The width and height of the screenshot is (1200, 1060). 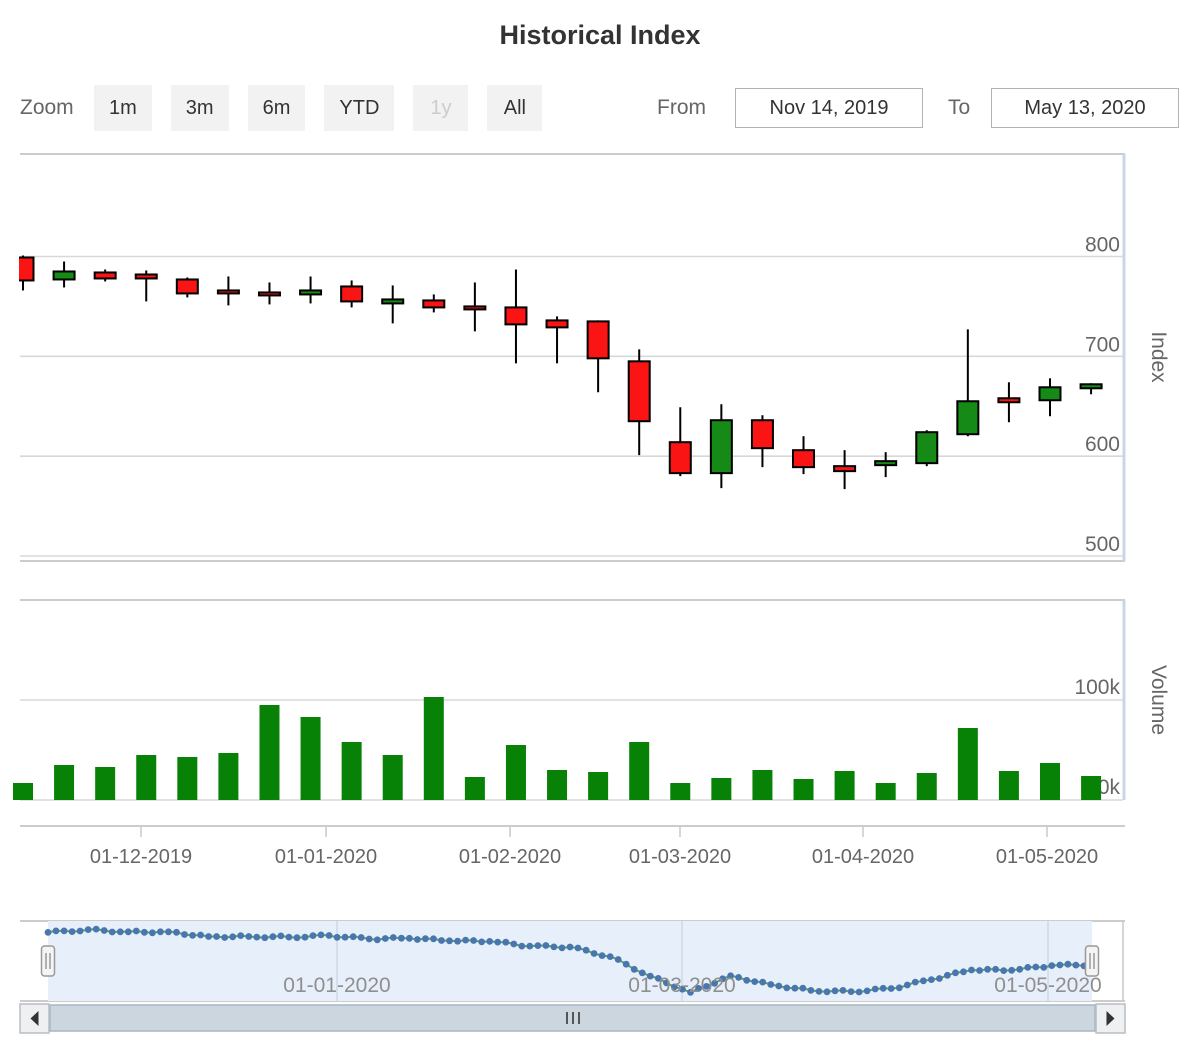 I want to click on navigator: 01-01-2020 01-03-2020 01-05-2020, so click(x=582, y=961).